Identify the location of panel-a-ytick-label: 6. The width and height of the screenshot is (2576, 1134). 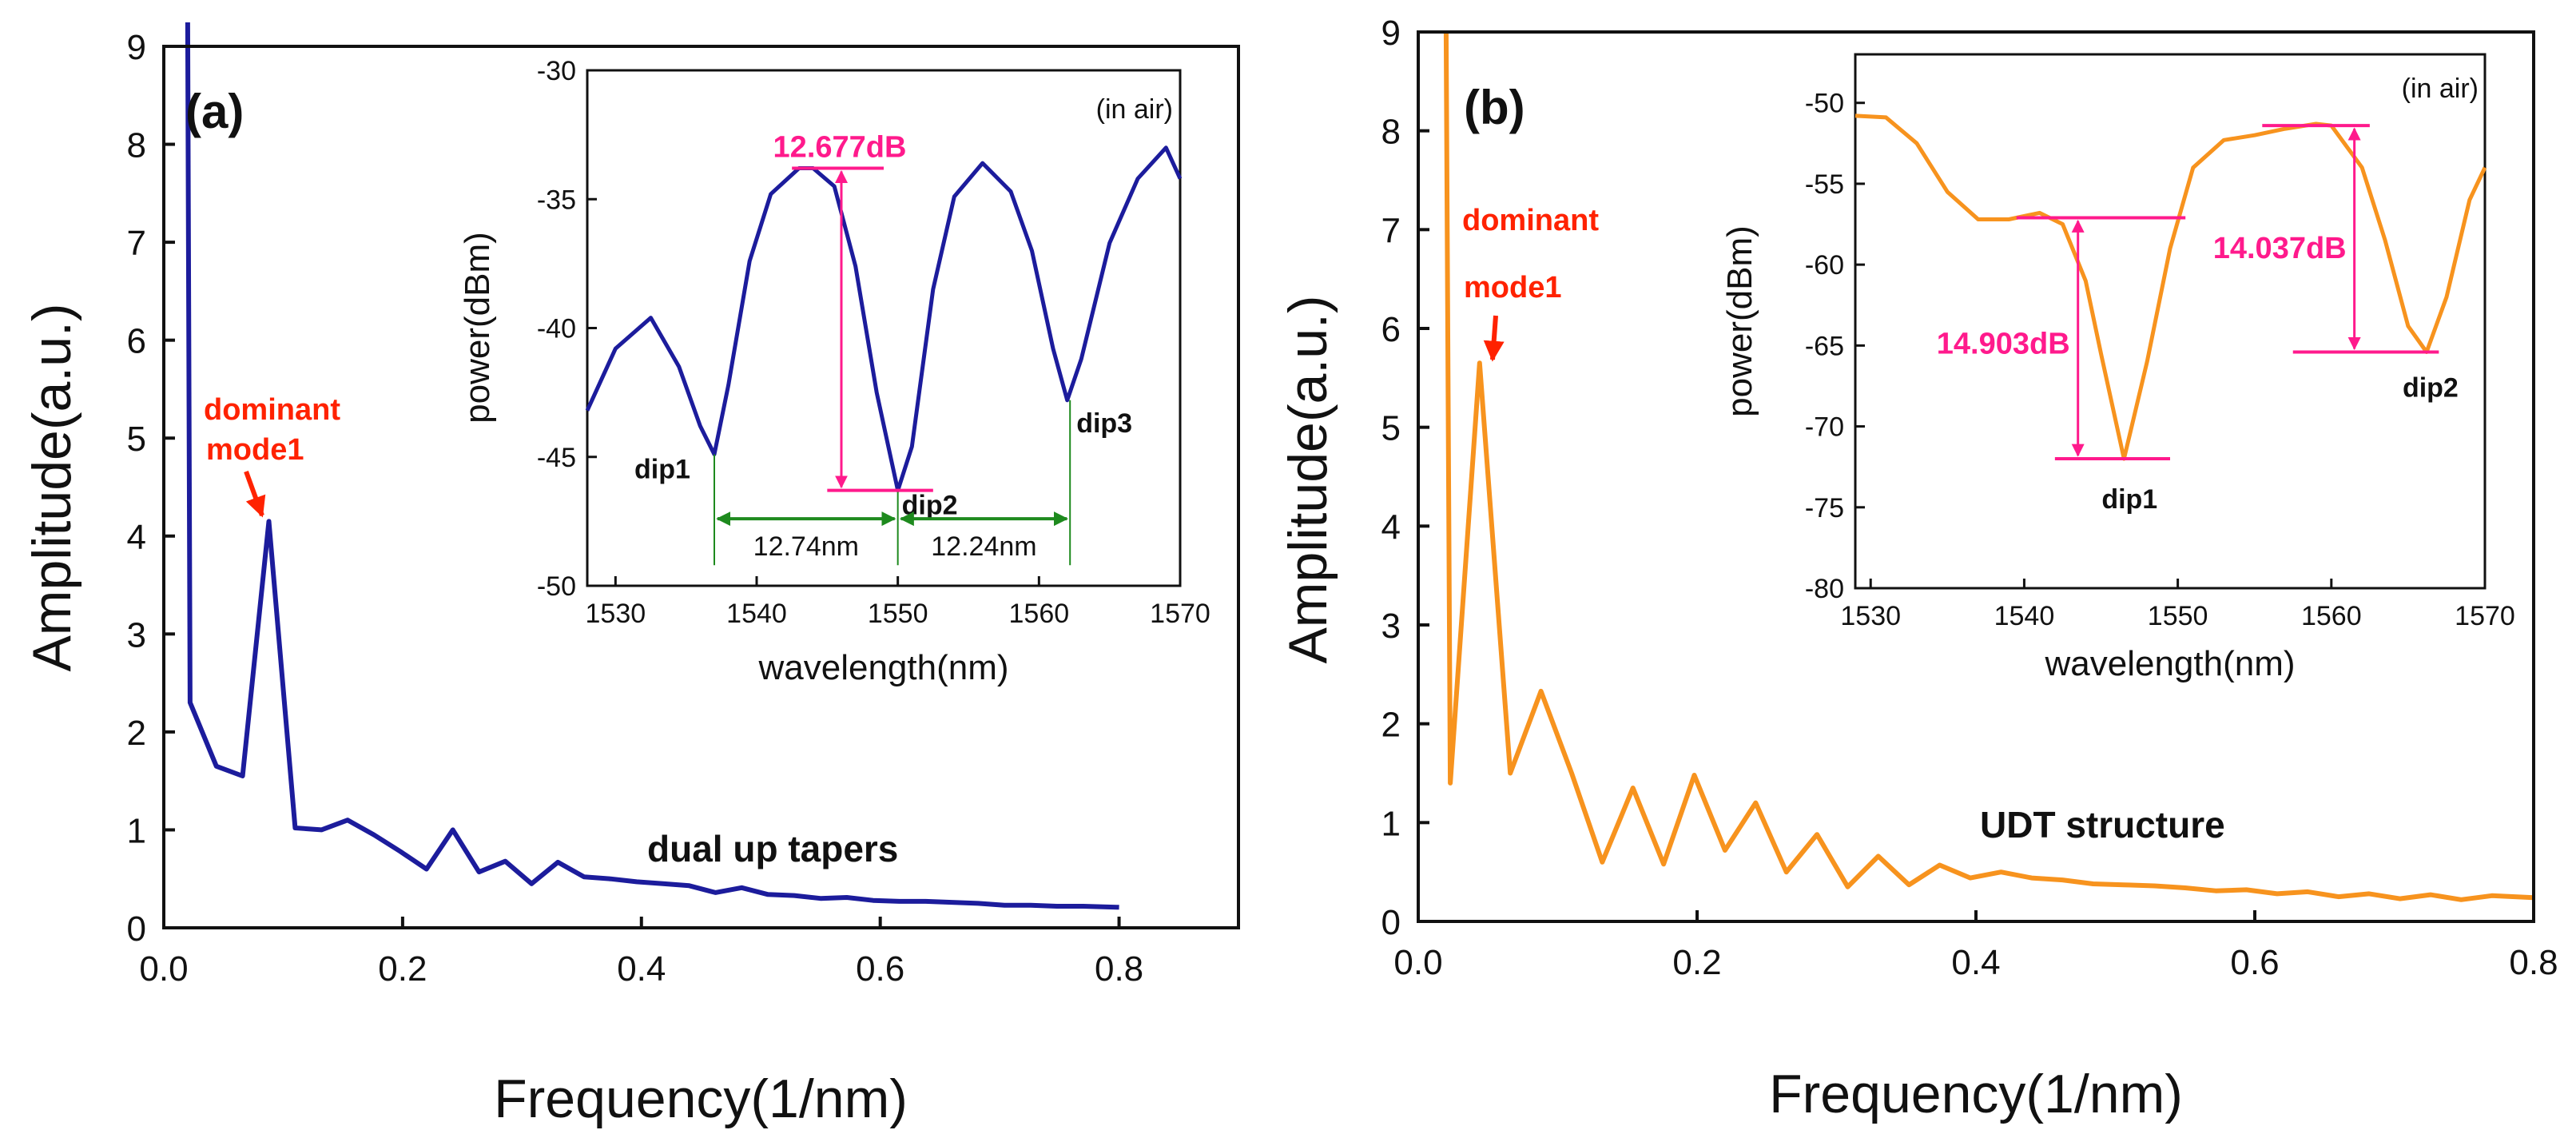
(136, 341).